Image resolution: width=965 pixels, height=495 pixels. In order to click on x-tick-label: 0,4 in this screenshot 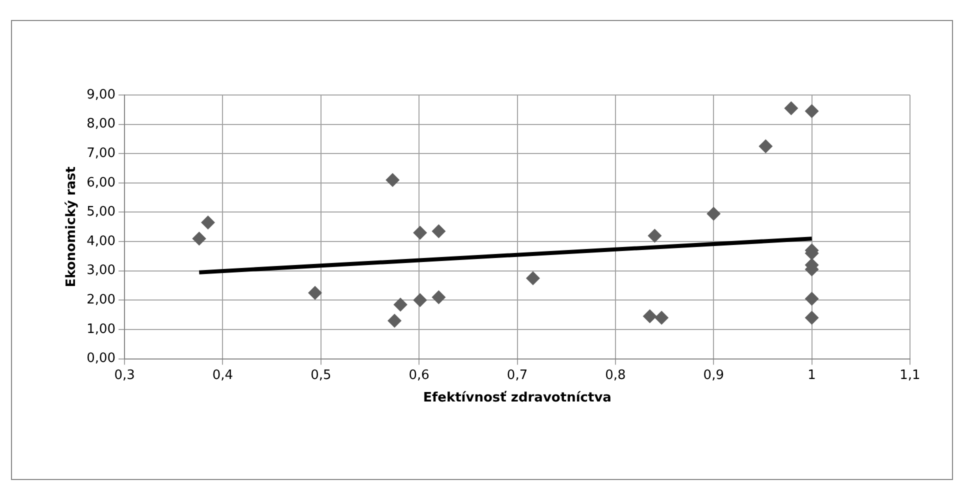, I will do `click(223, 375)`.